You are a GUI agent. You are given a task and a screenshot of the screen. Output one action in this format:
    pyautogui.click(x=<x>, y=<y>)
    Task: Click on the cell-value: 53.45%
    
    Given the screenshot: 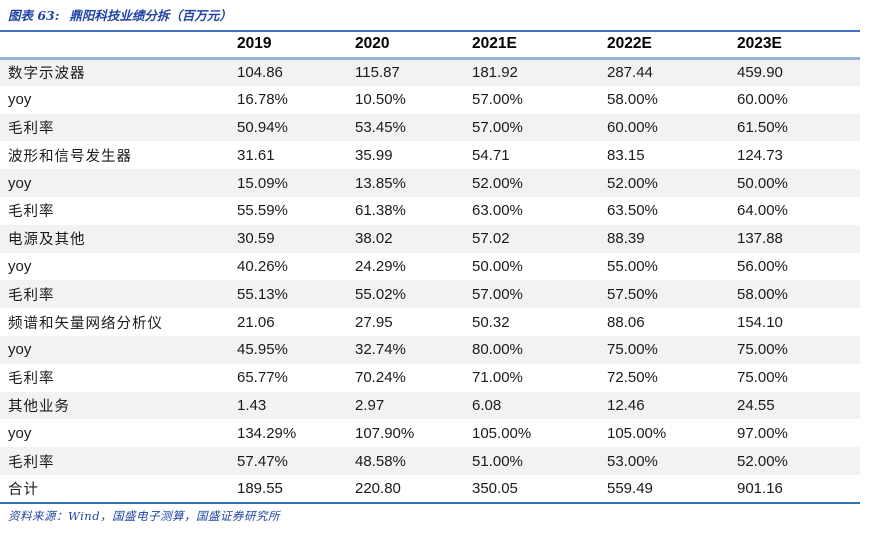 What is the action you would take?
    pyautogui.click(x=380, y=127)
    